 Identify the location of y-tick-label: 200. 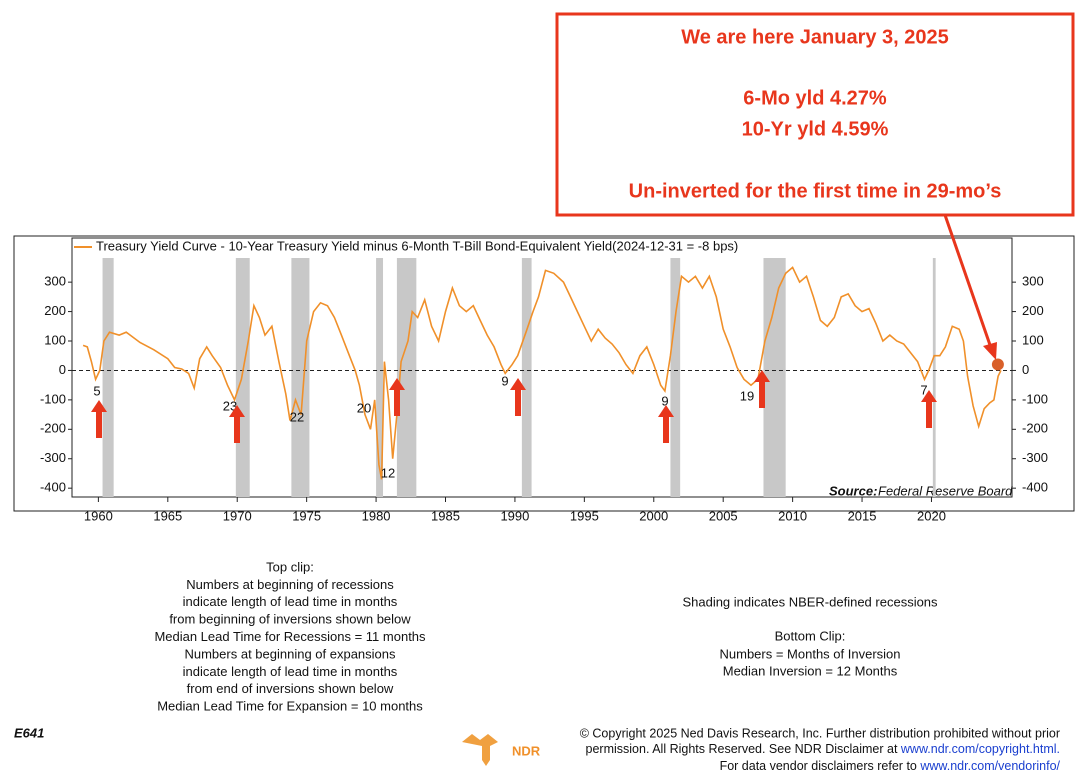
(55, 310).